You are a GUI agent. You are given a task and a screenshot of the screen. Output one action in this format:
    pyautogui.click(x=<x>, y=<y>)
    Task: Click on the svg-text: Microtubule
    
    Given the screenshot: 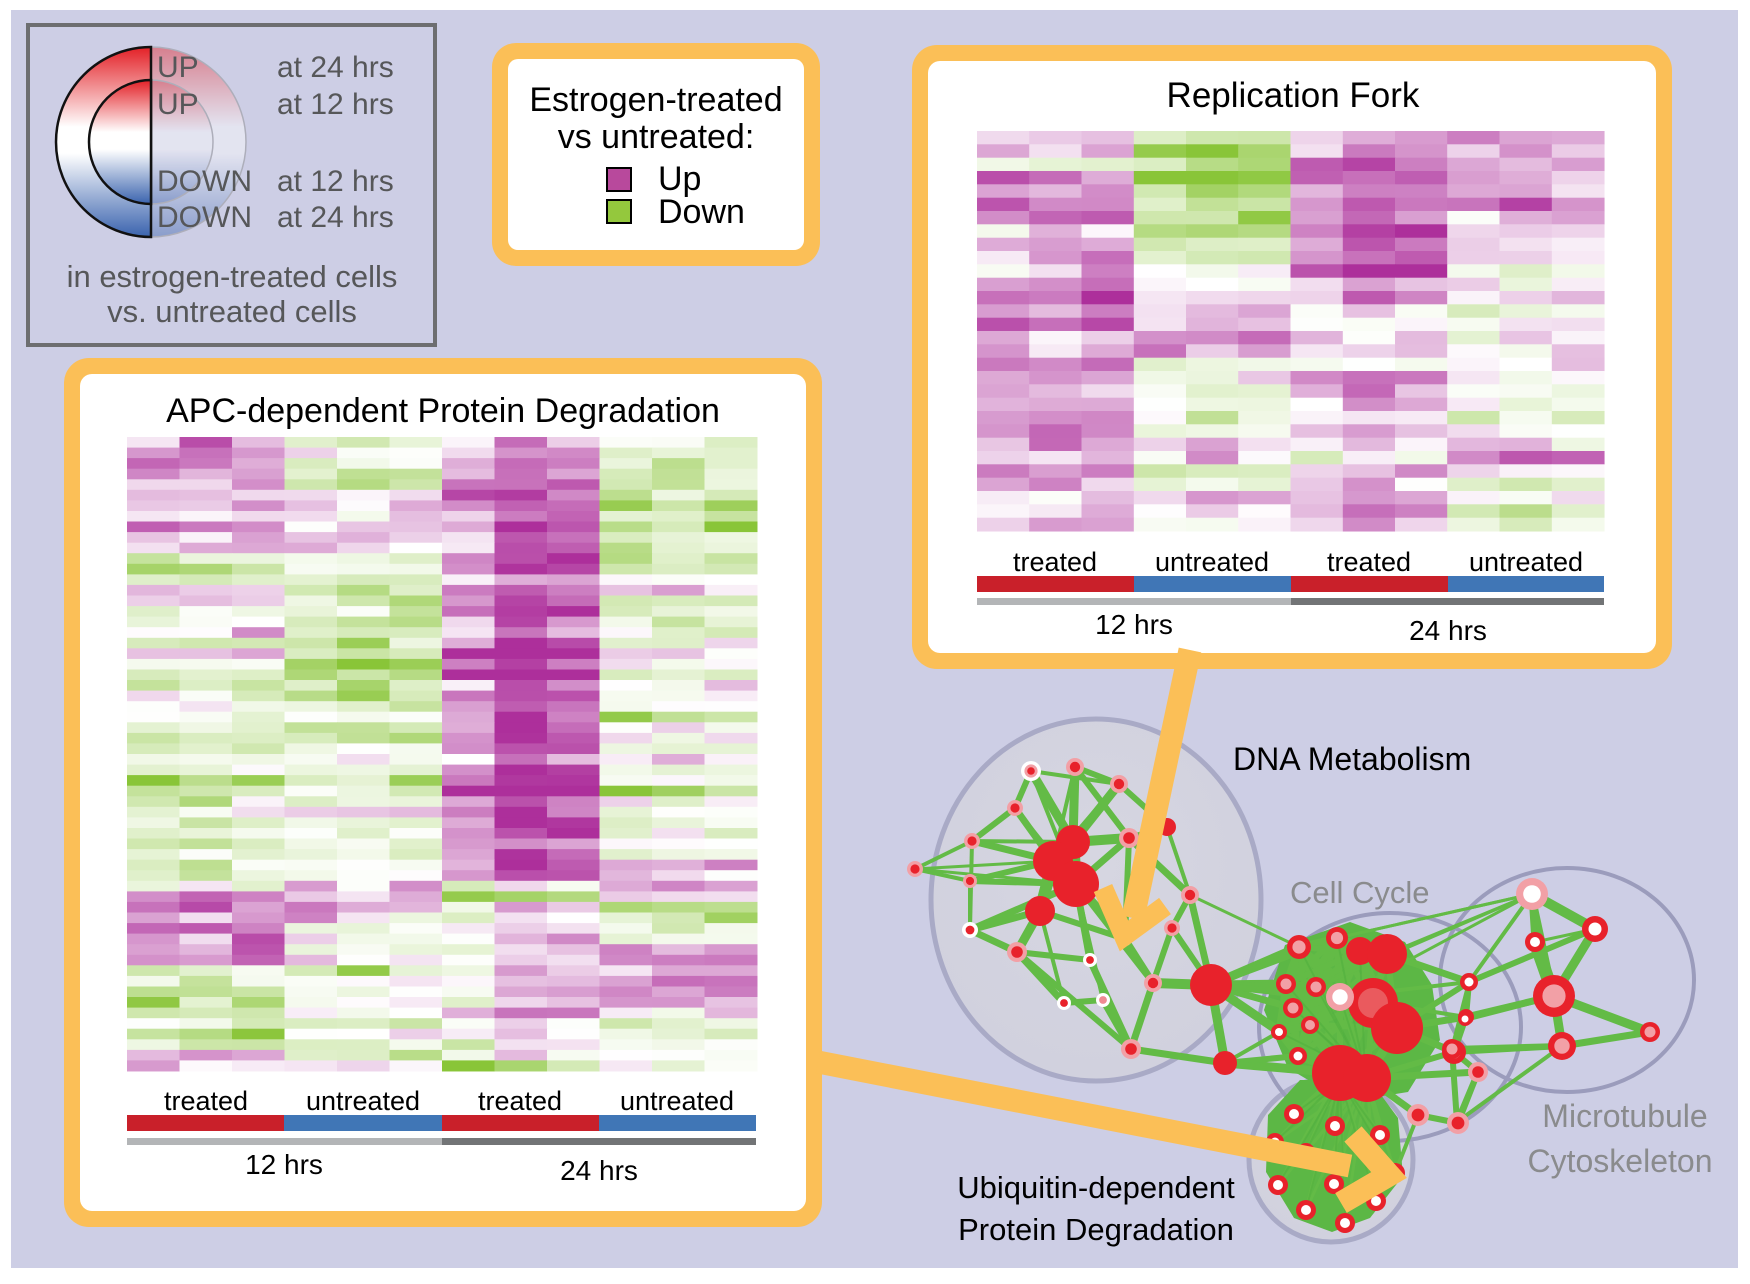 What is the action you would take?
    pyautogui.click(x=1624, y=1116)
    